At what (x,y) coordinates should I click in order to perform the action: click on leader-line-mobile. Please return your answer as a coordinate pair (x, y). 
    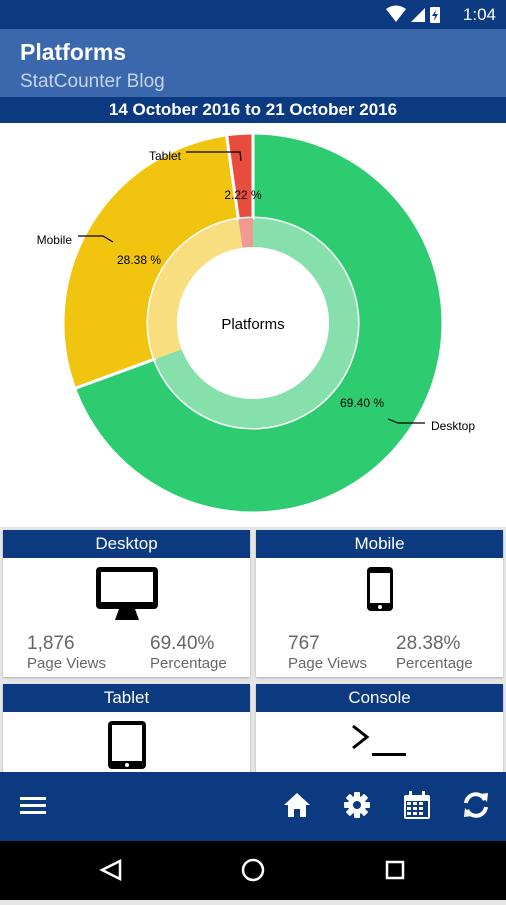
    Looking at the image, I should click on (96, 239).